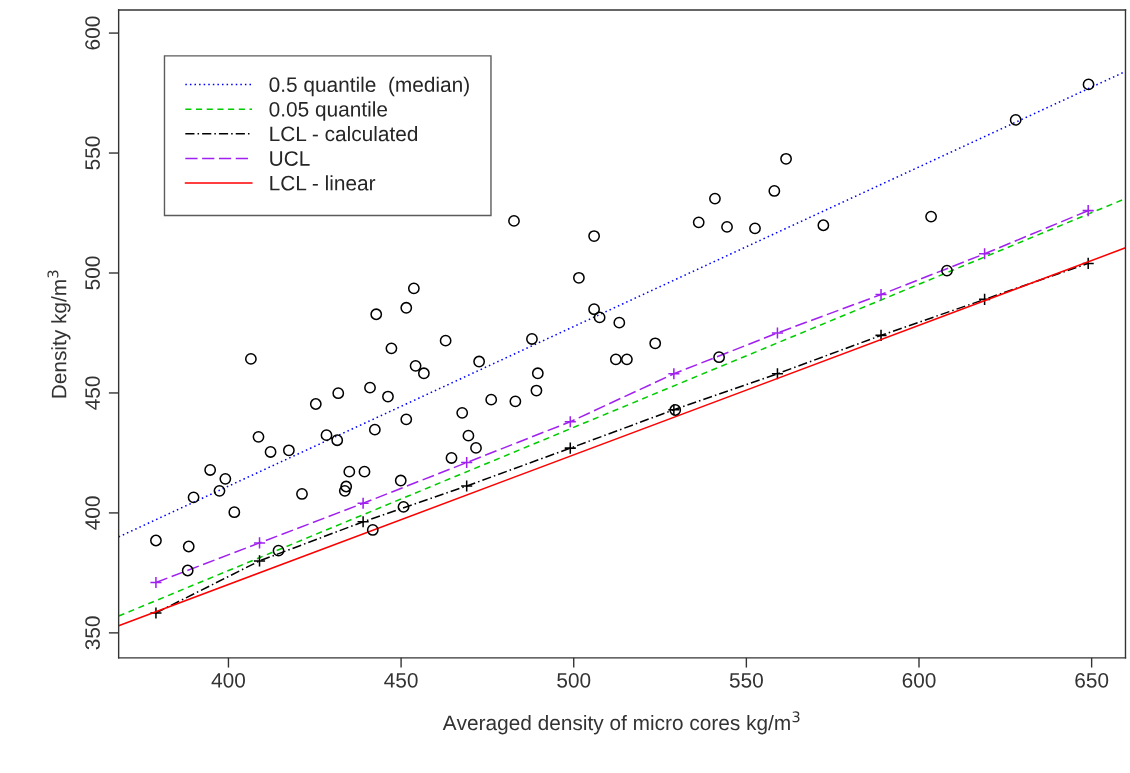  Describe the element at coordinates (92, 513) in the screenshot. I see `y-tick-label: 400` at that location.